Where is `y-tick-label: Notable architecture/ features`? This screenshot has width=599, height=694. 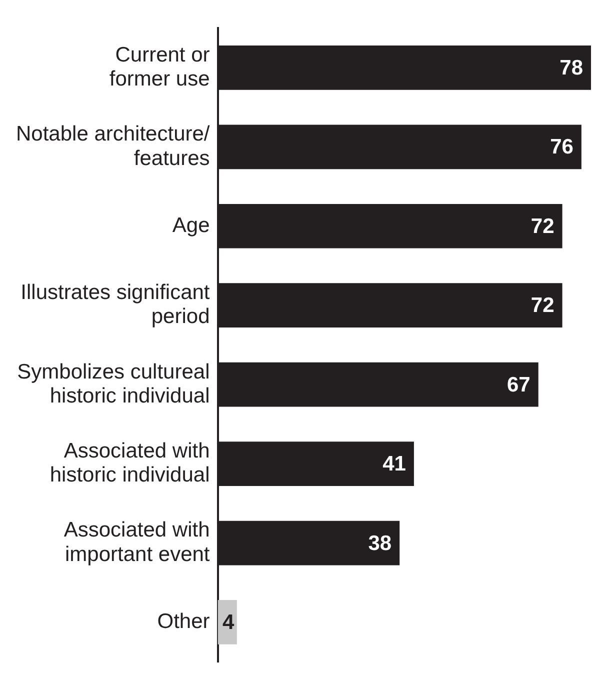 y-tick-label: Notable architecture/ features is located at coordinates (113, 146).